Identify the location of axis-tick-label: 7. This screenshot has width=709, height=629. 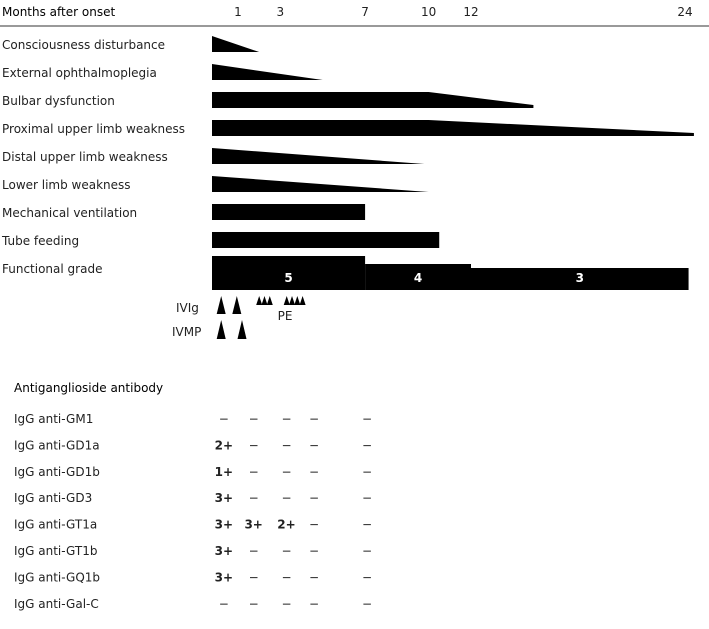
(365, 12).